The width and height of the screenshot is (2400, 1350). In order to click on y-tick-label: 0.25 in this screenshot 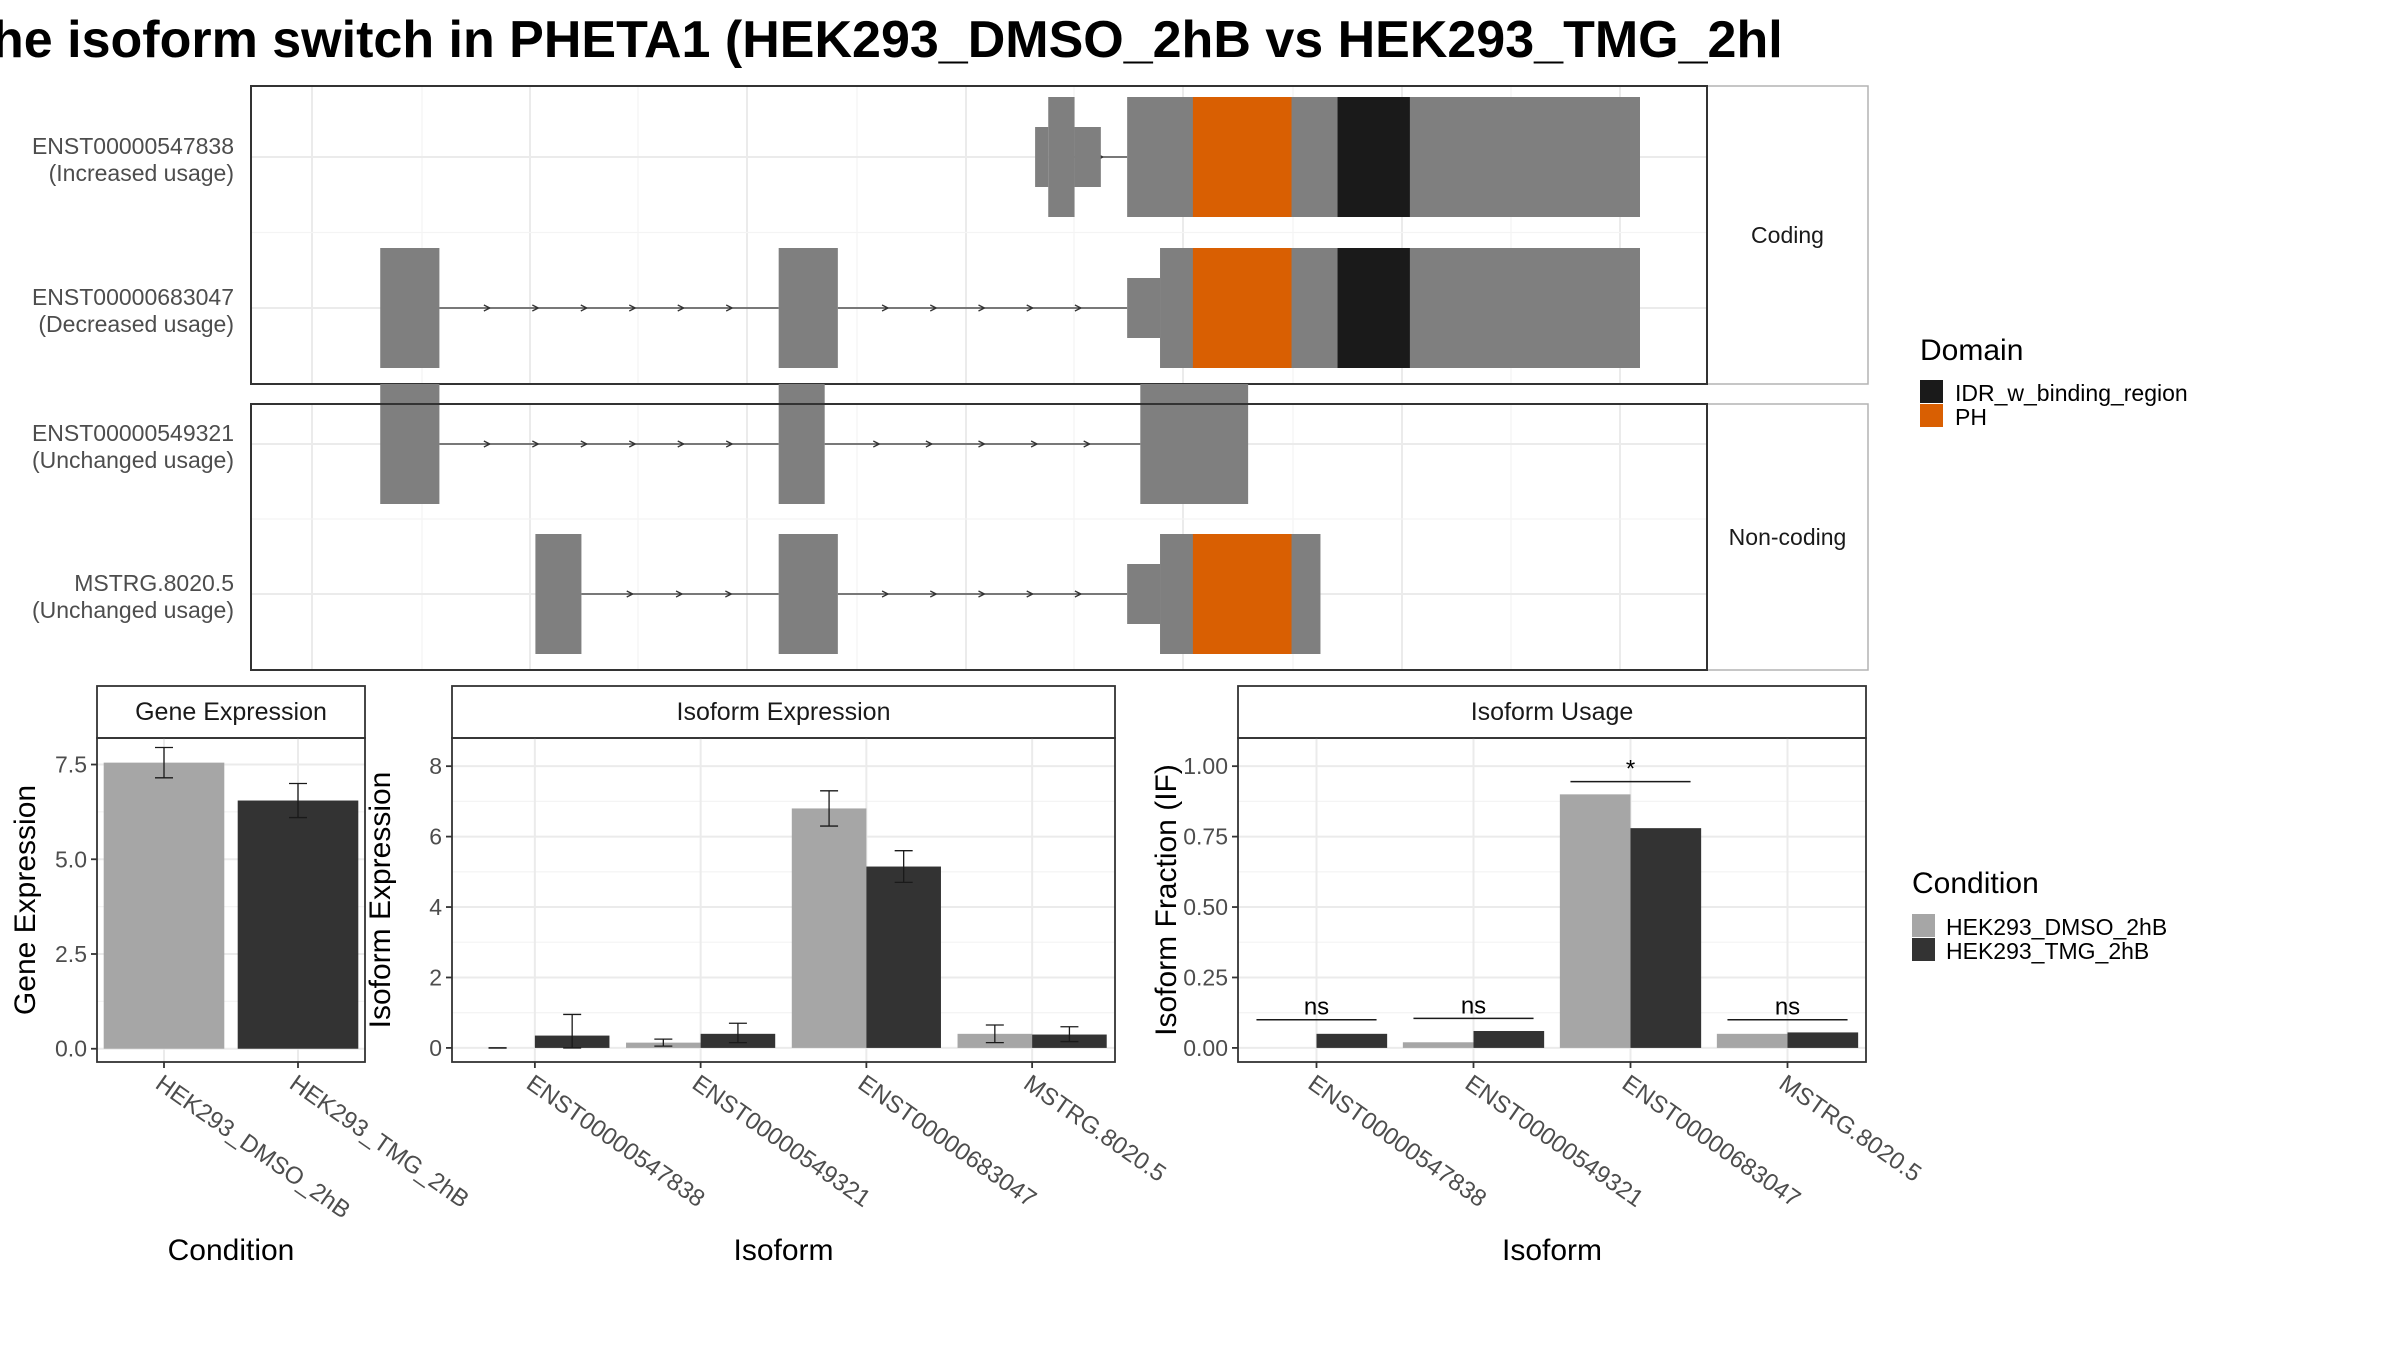, I will do `click(1205, 977)`.